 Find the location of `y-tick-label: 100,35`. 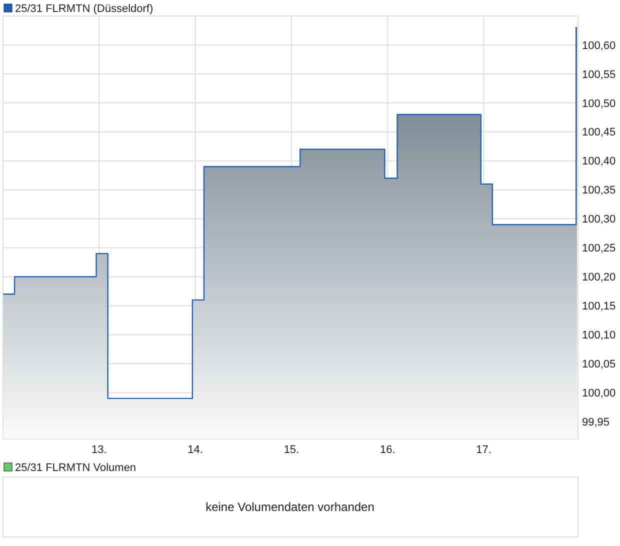

y-tick-label: 100,35 is located at coordinates (599, 190).